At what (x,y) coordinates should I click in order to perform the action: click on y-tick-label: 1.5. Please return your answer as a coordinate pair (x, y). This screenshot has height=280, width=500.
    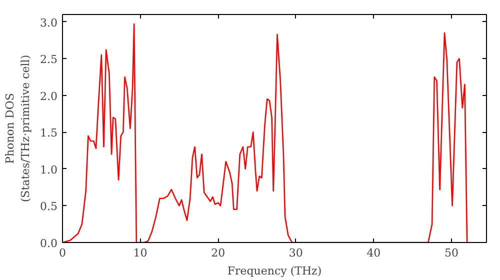
    Looking at the image, I should click on (49, 133).